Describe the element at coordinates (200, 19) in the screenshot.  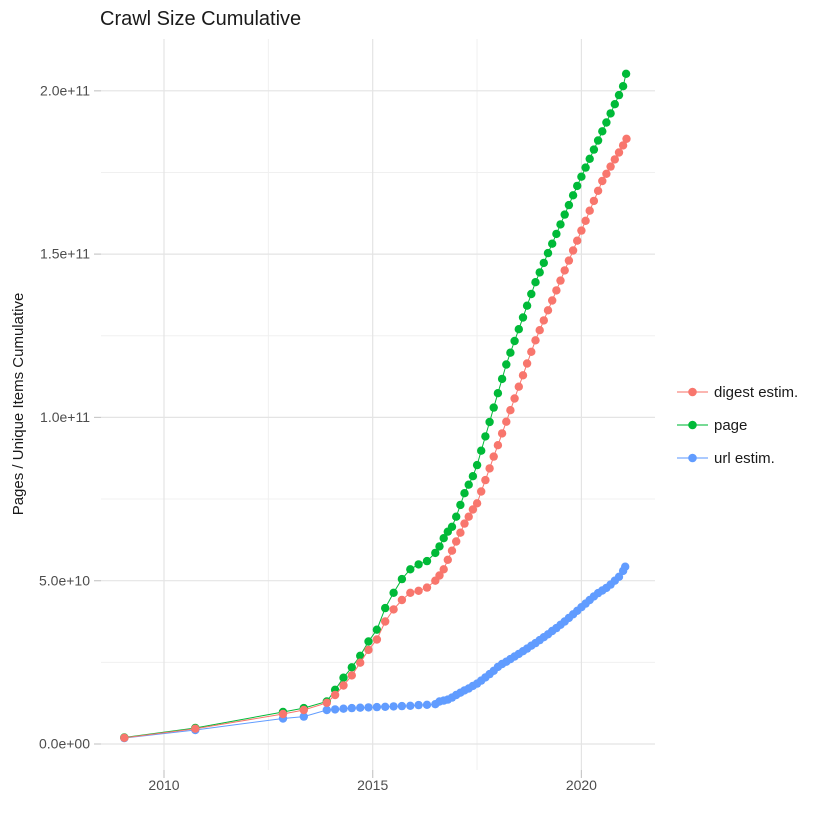
I see `chart-title: Crawl Size Cumulative` at that location.